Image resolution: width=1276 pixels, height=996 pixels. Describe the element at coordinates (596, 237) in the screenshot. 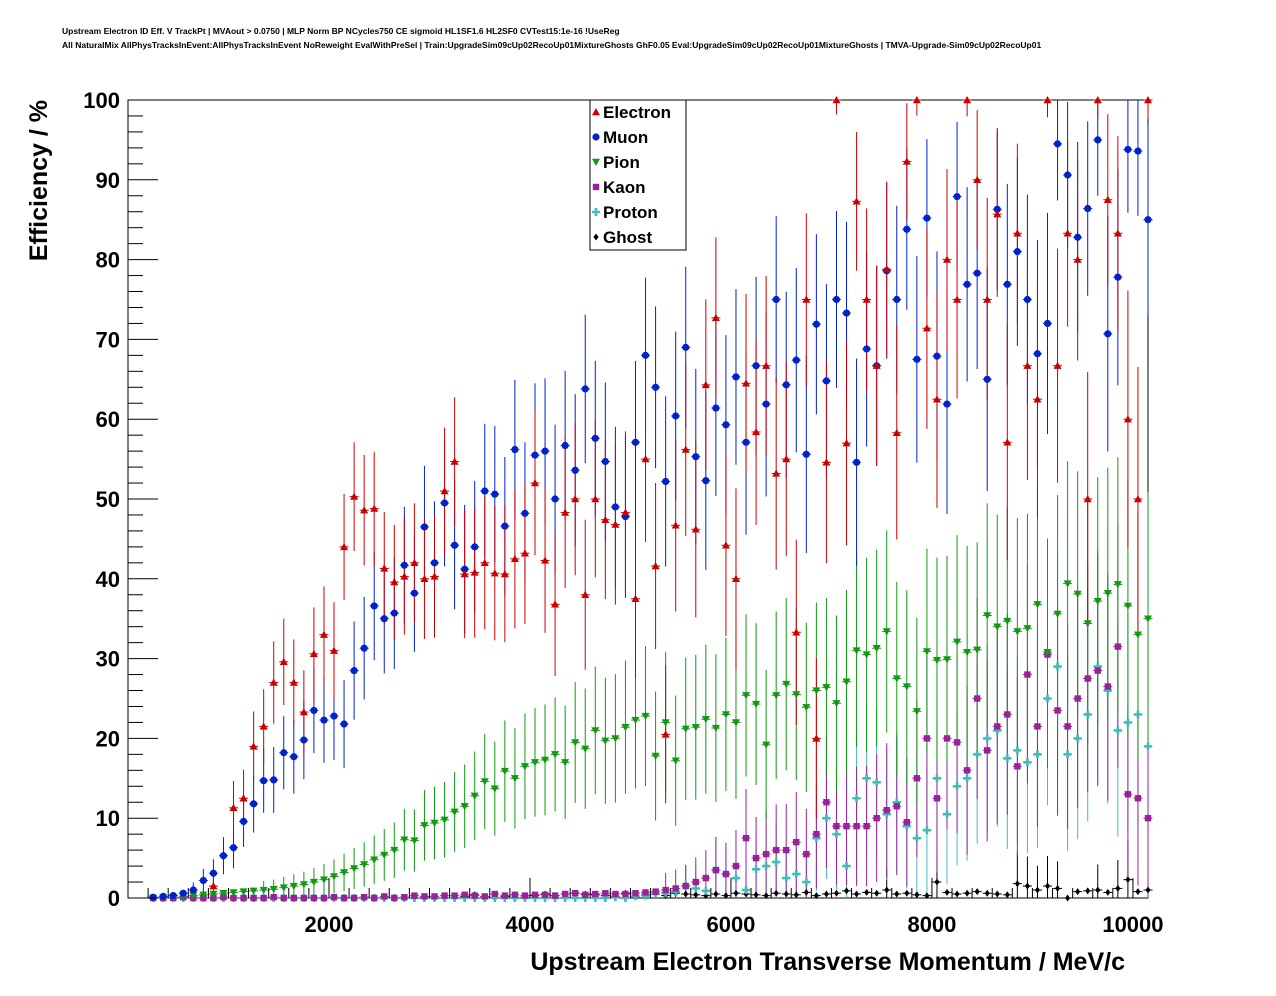

I see `legend-marker-ghost` at that location.